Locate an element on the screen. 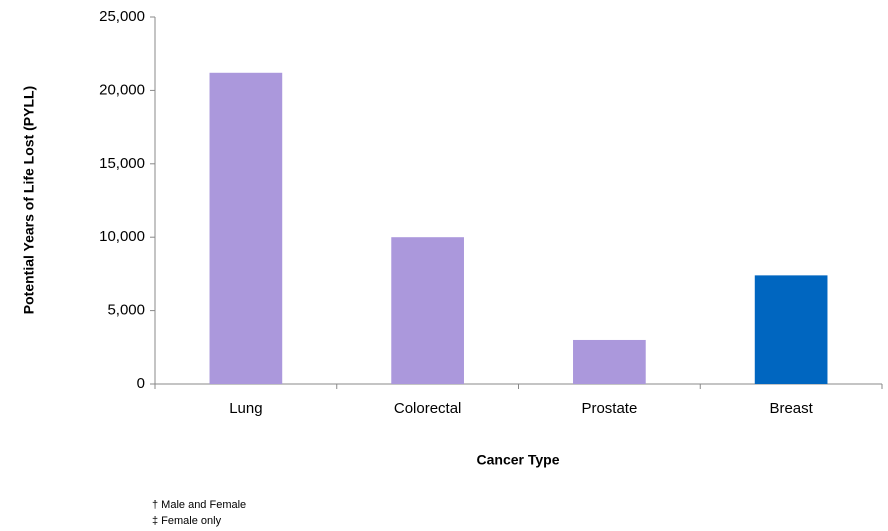 The width and height of the screenshot is (888, 531). x-tick-label: Lung is located at coordinates (245, 408).